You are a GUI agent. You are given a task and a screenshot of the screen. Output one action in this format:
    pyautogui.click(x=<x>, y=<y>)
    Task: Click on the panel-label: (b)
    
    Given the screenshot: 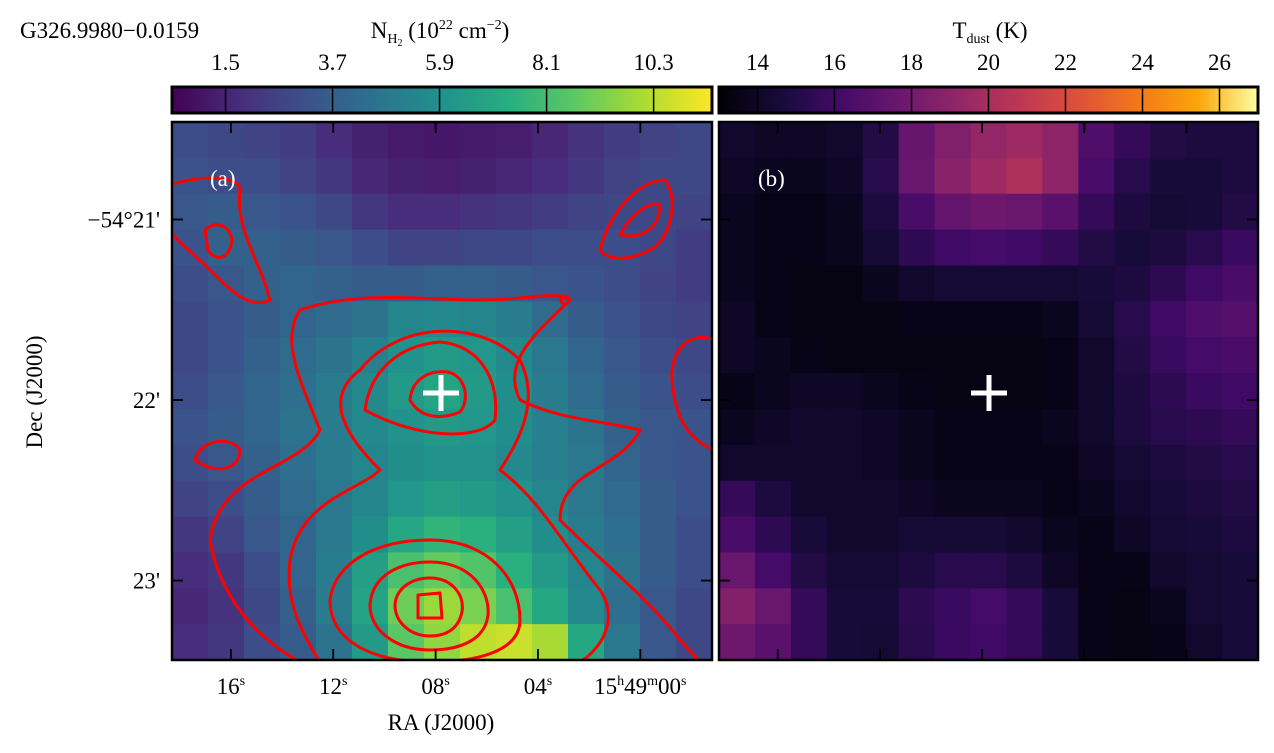 What is the action you would take?
    pyautogui.click(x=771, y=178)
    